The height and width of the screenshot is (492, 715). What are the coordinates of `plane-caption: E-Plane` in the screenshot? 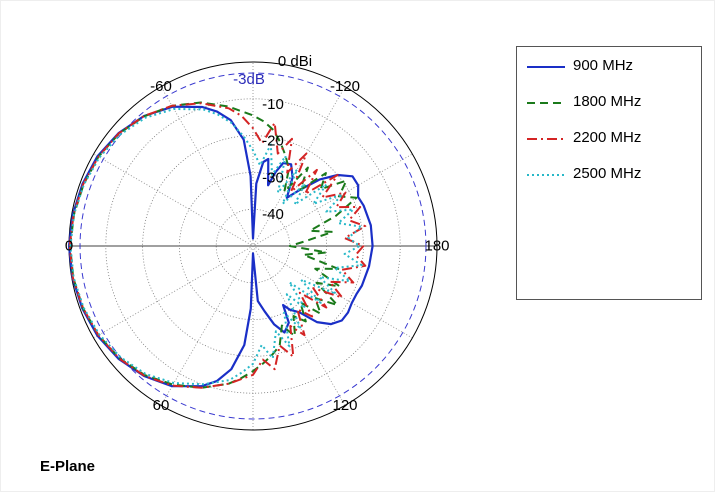 It's located at (68, 466).